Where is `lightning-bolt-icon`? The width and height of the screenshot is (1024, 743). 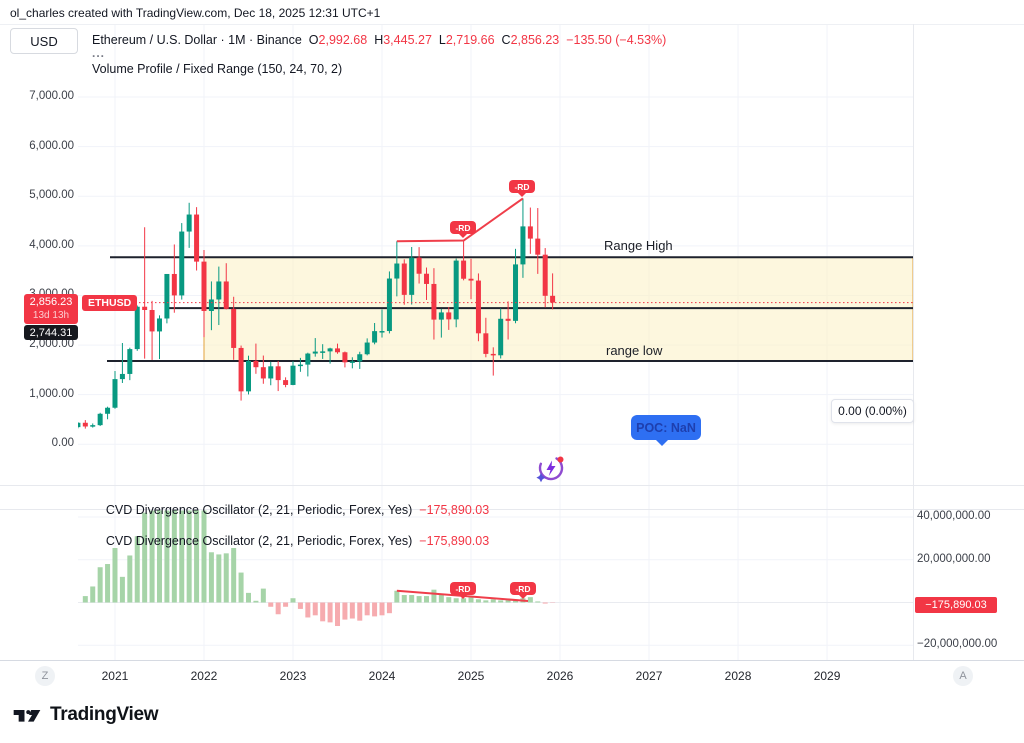
lightning-bolt-icon is located at coordinates (551, 468).